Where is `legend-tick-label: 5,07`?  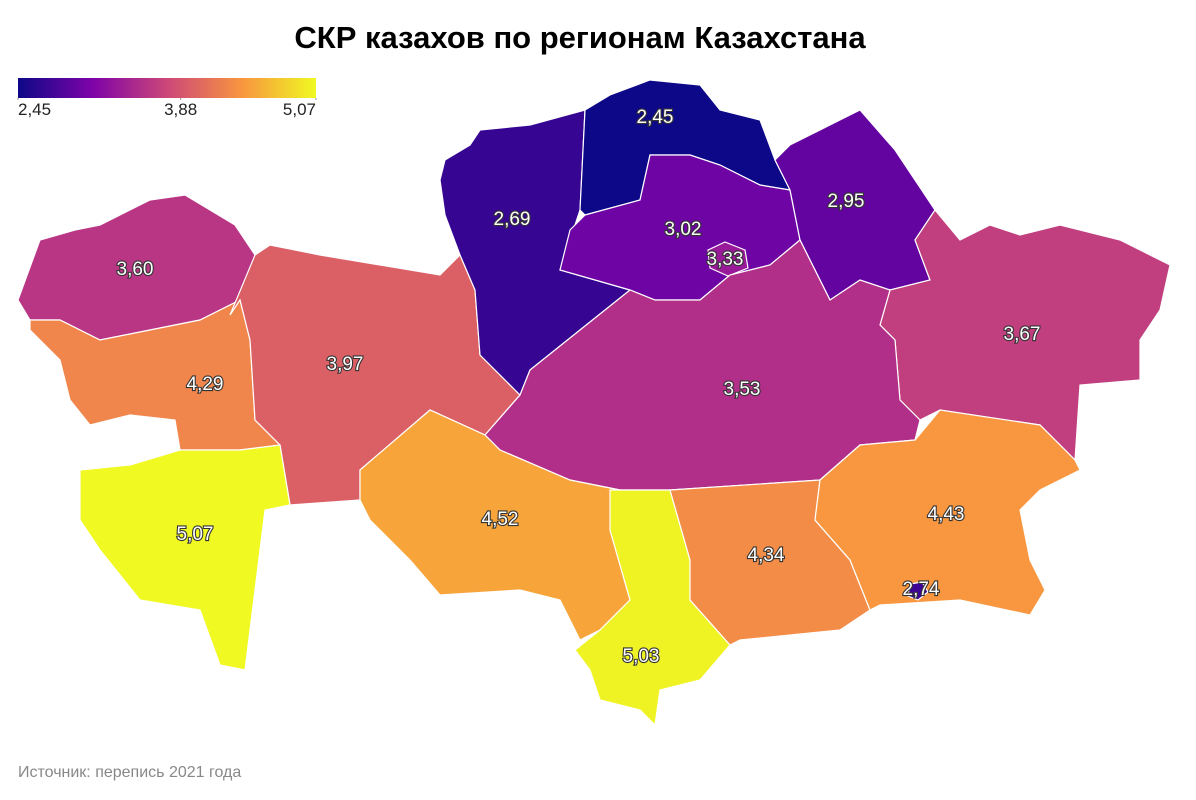
legend-tick-label: 5,07 is located at coordinates (299, 109).